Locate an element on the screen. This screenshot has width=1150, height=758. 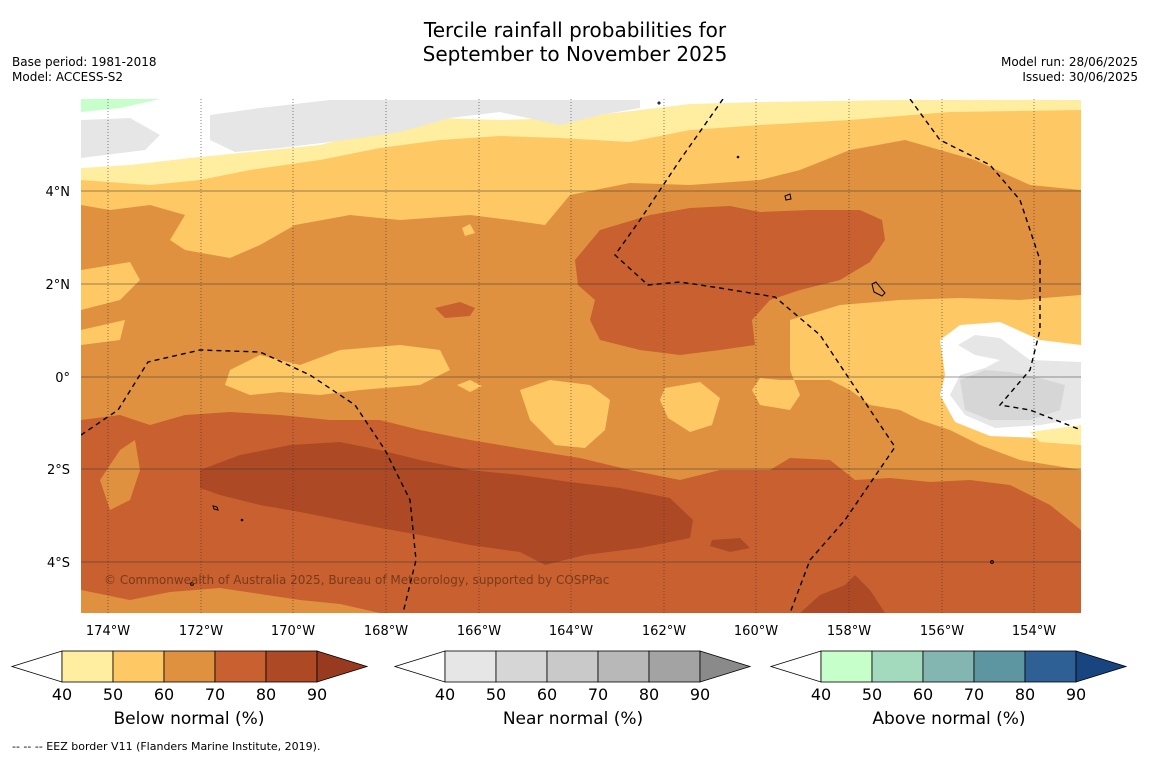
colorbar-near-low-extend is located at coordinates (419, 666).